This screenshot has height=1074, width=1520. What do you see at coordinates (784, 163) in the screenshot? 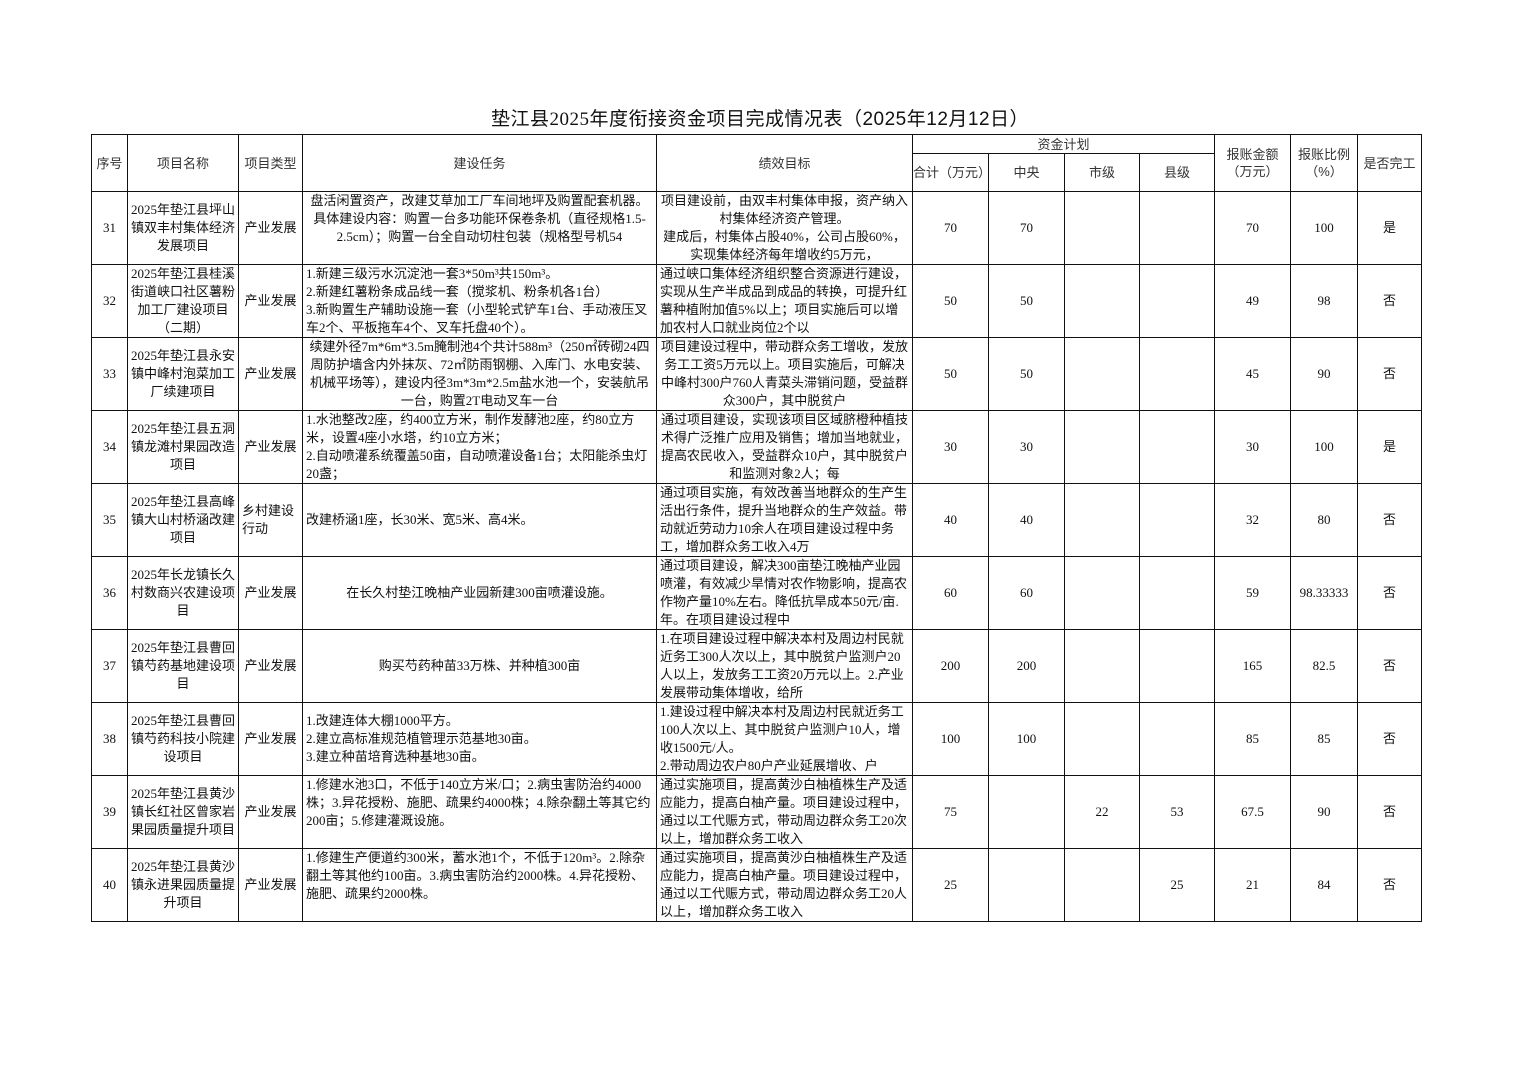
I see `header-goal: 绩效目标` at bounding box center [784, 163].